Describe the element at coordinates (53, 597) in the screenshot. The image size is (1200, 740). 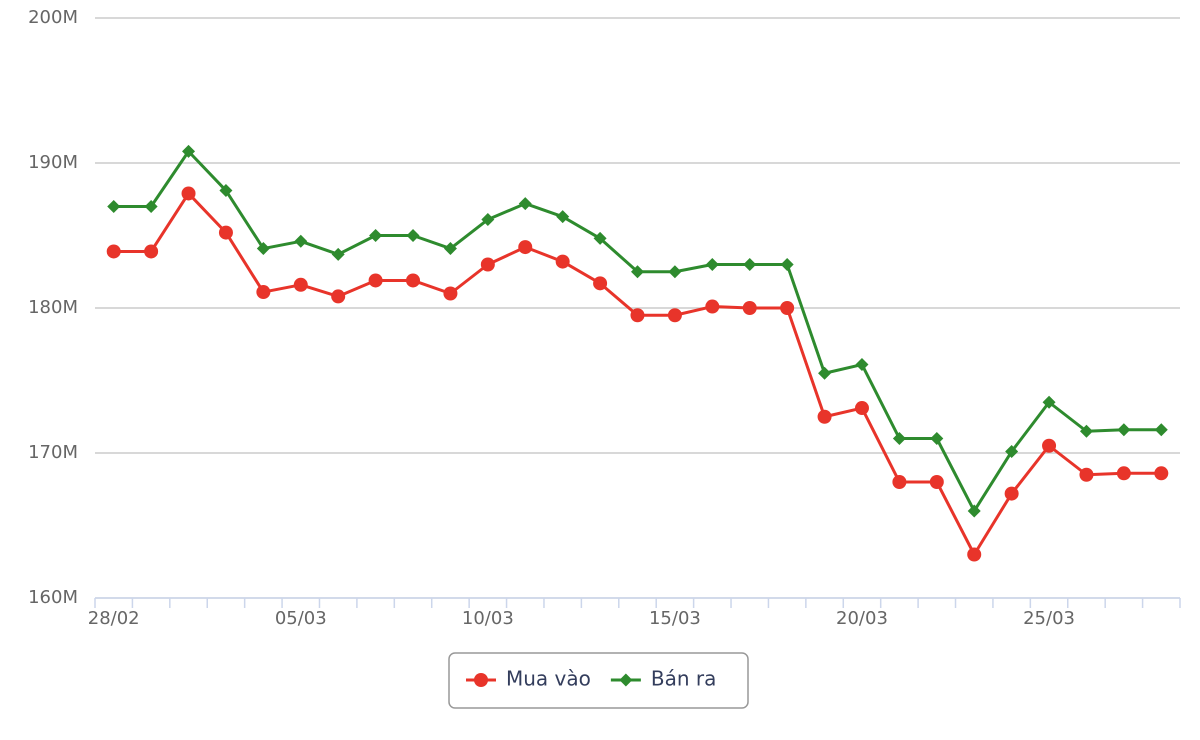
I see `y-tick-label: 160M` at that location.